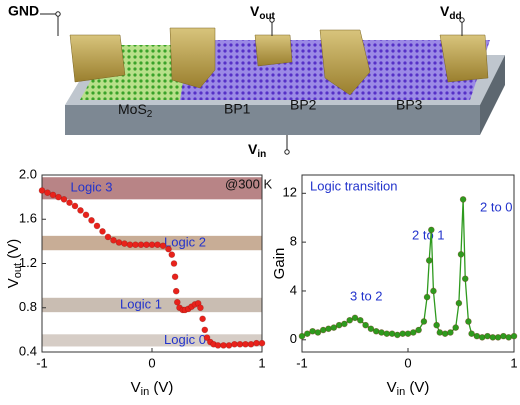  Describe the element at coordinates (248, 183) in the screenshot. I see `annotation: @300 K` at that location.